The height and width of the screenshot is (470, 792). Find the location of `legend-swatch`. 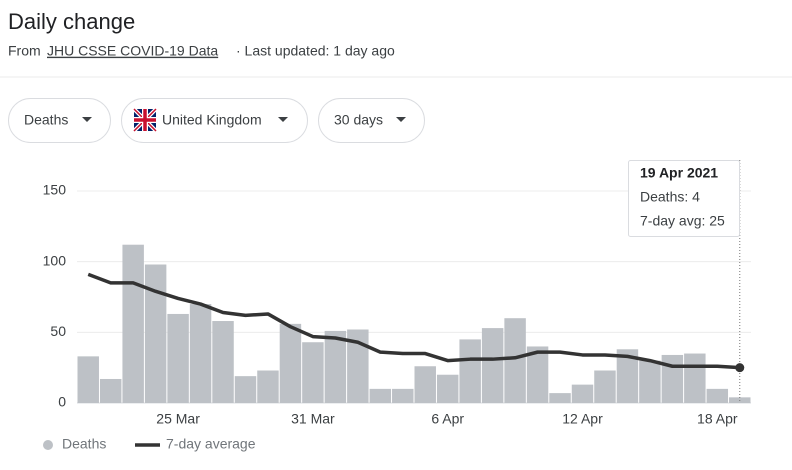

legend-swatch is located at coordinates (48, 445).